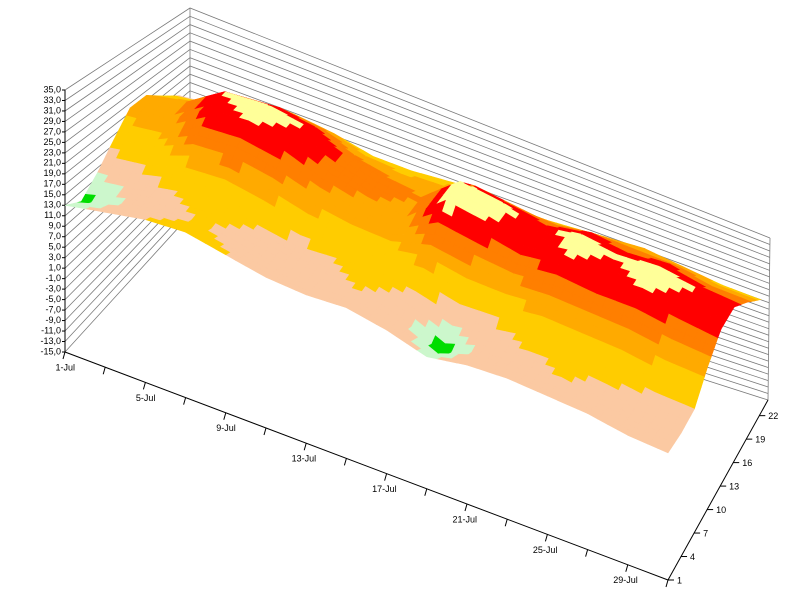  Describe the element at coordinates (52, 152) in the screenshot. I see `z-tick-label: 23,0` at that location.